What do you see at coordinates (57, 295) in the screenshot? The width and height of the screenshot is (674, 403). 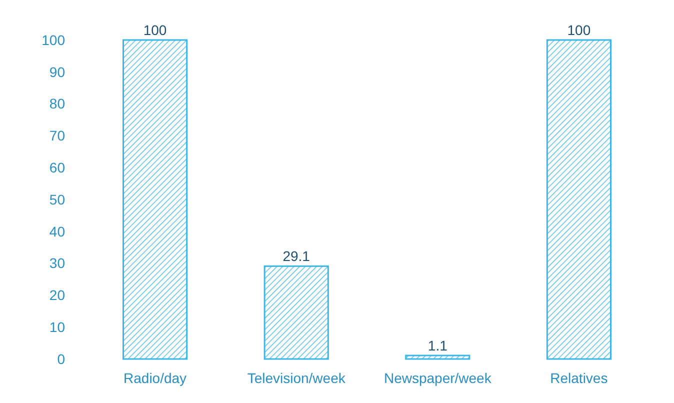 I see `y-tick-label: 20` at bounding box center [57, 295].